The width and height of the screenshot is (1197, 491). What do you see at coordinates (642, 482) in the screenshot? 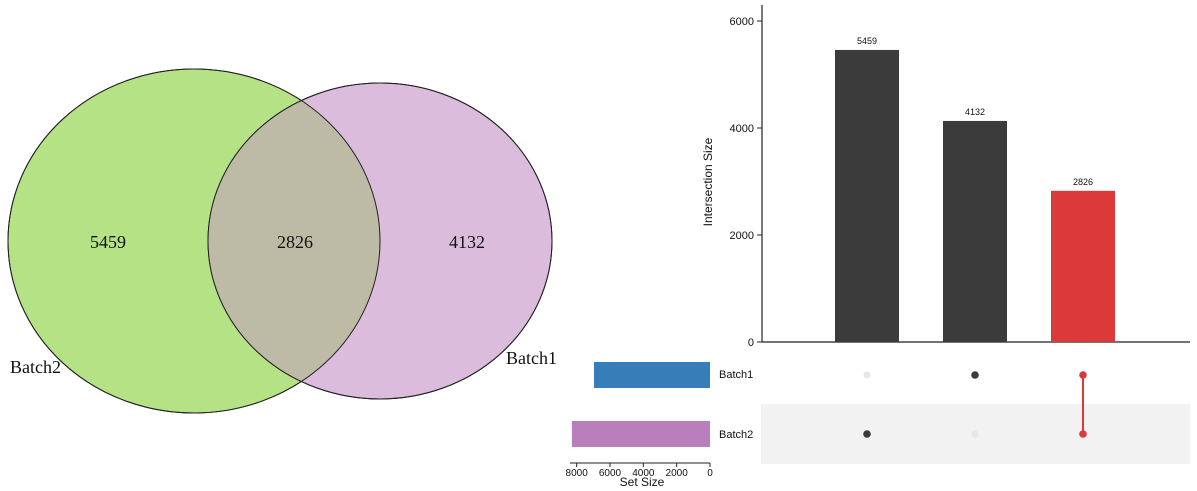
I see `set-size-label: Set Size` at bounding box center [642, 482].